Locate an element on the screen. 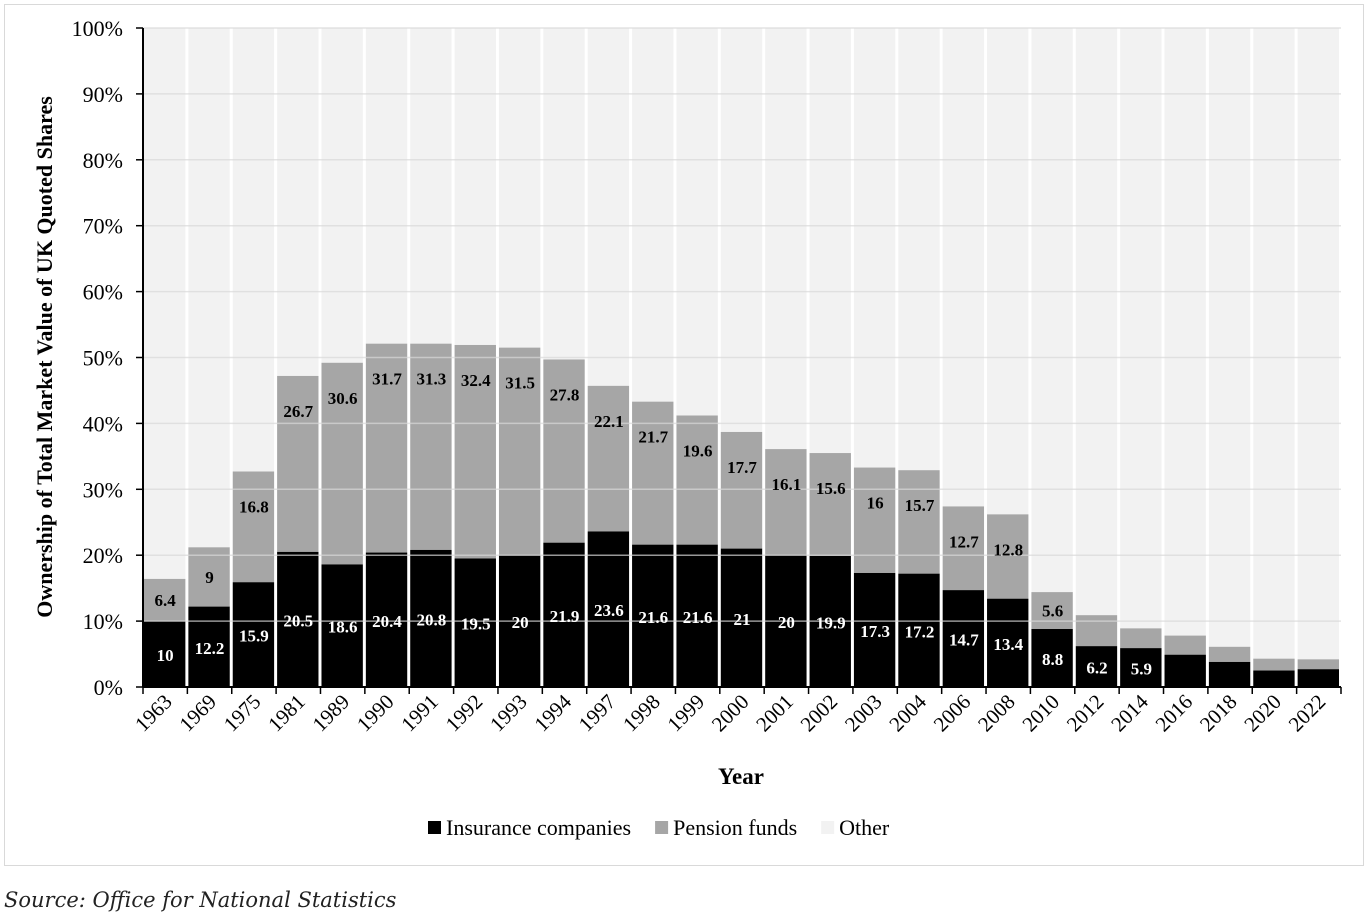 Image resolution: width=1369 pixels, height=919 pixels. data-label-insurance: 23.6 is located at coordinates (609, 610).